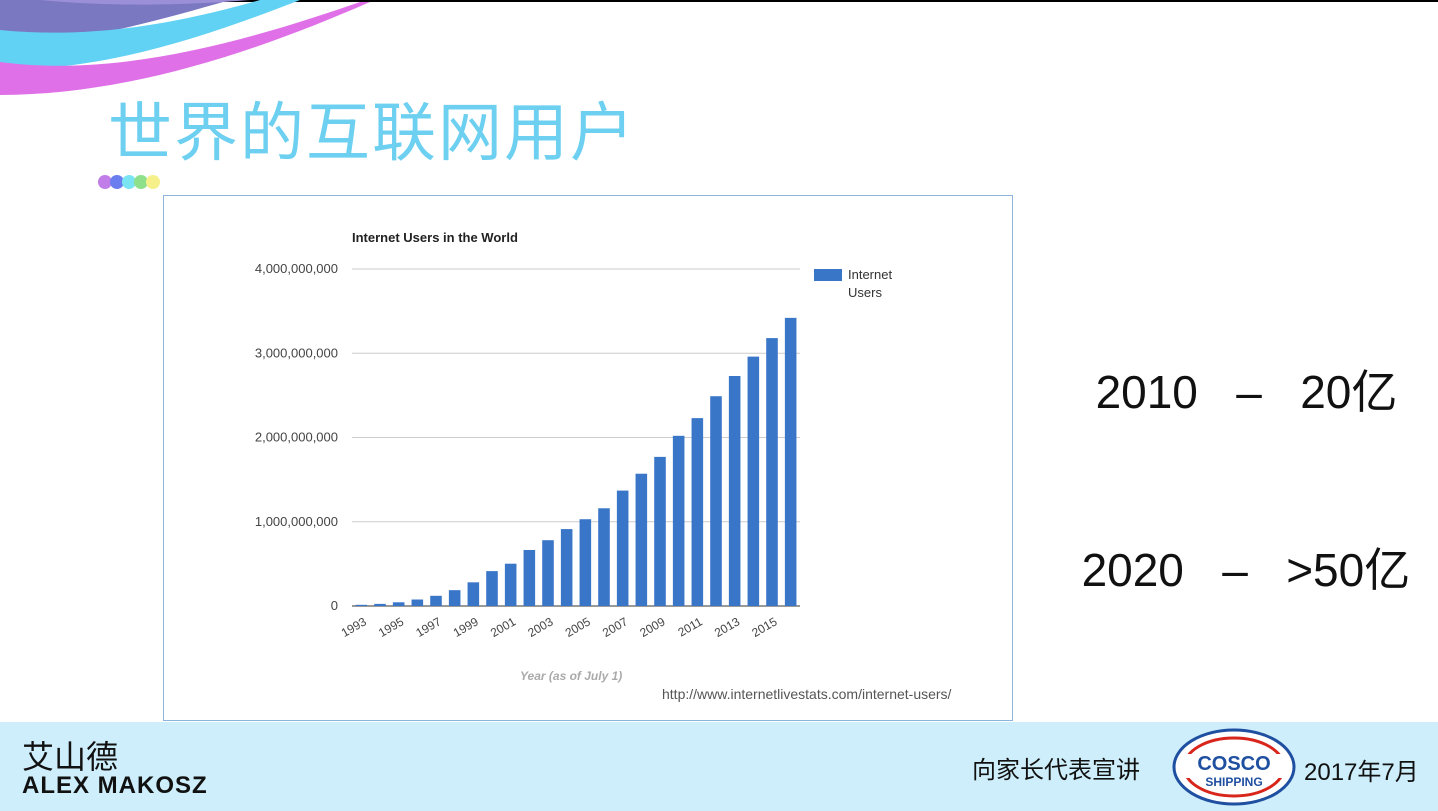 The height and width of the screenshot is (811, 1438). Describe the element at coordinates (510, 584) in the screenshot. I see `bar-2001` at that location.